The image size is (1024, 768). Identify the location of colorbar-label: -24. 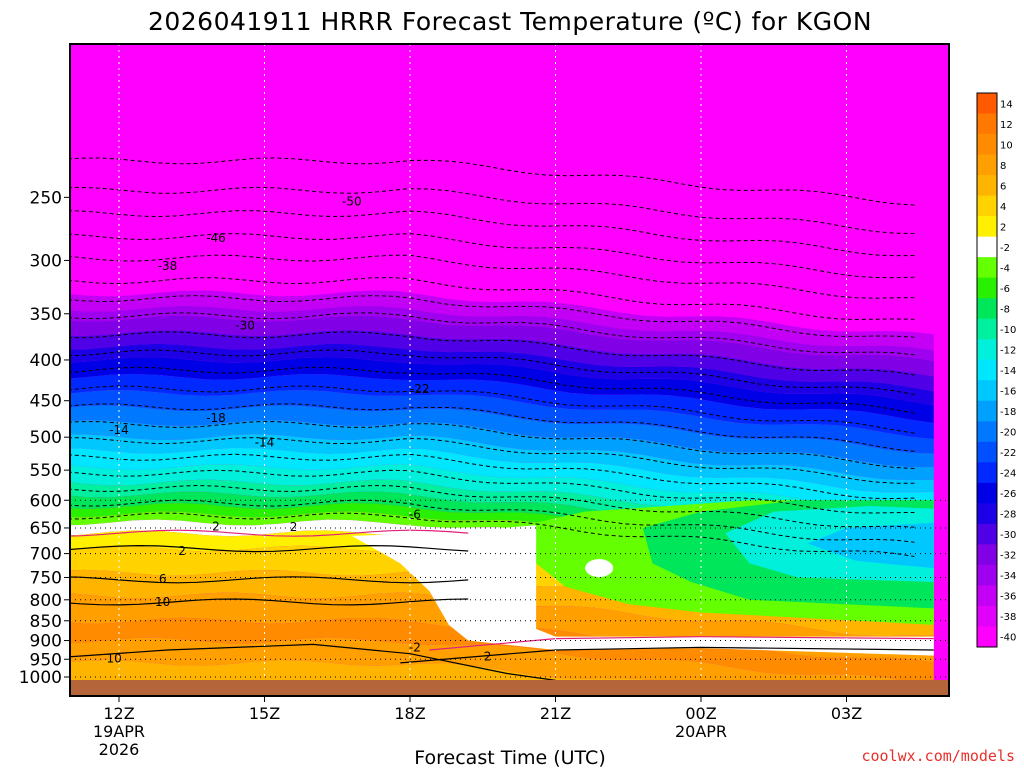
(1008, 474).